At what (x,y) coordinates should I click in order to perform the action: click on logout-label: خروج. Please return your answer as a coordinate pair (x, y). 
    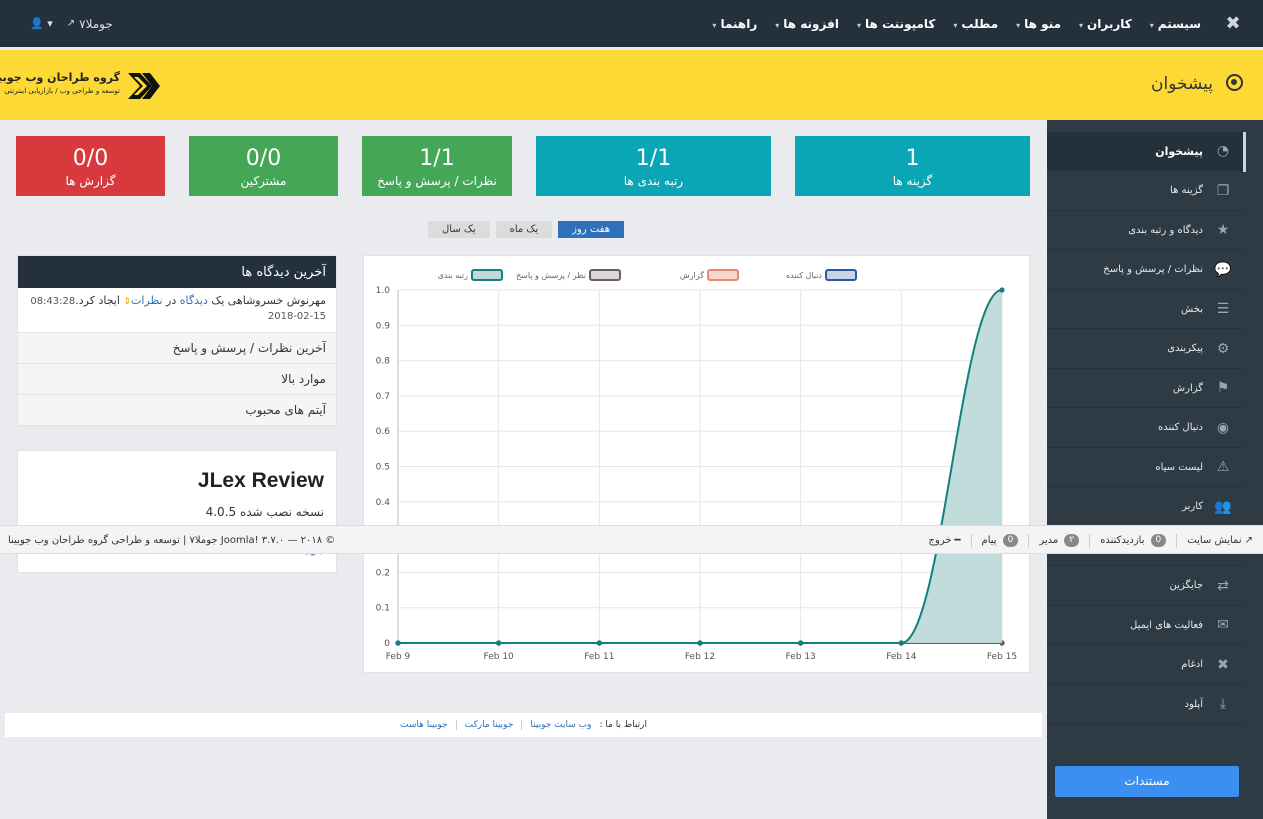
    Looking at the image, I should click on (940, 540).